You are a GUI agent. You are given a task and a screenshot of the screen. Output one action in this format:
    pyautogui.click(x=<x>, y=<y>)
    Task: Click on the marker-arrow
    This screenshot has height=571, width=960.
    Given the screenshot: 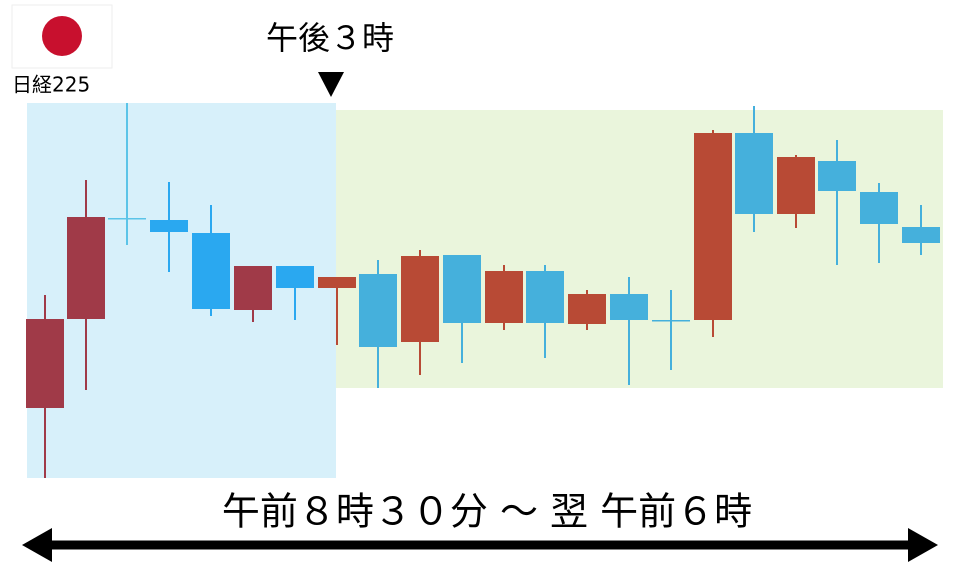 What is the action you would take?
    pyautogui.click(x=331, y=84)
    